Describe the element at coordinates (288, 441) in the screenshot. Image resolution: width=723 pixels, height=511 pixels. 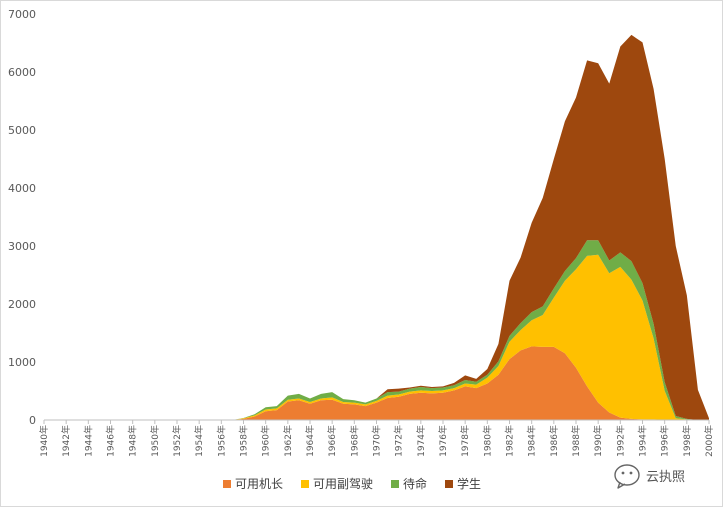
I see `x-tick-label: 1962年` at that location.